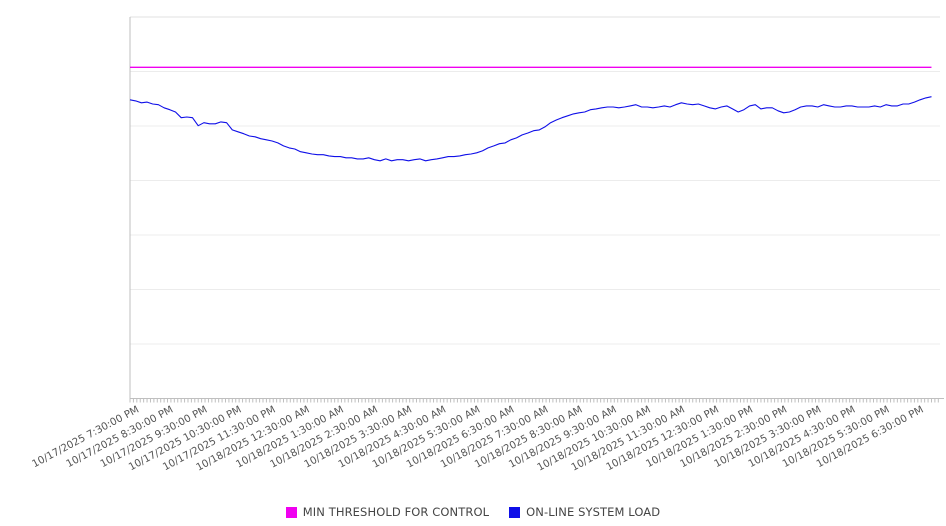 The width and height of the screenshot is (946, 526). I want to click on legend-label: MIN THRESHOLD FOR CONTROL, so click(396, 512).